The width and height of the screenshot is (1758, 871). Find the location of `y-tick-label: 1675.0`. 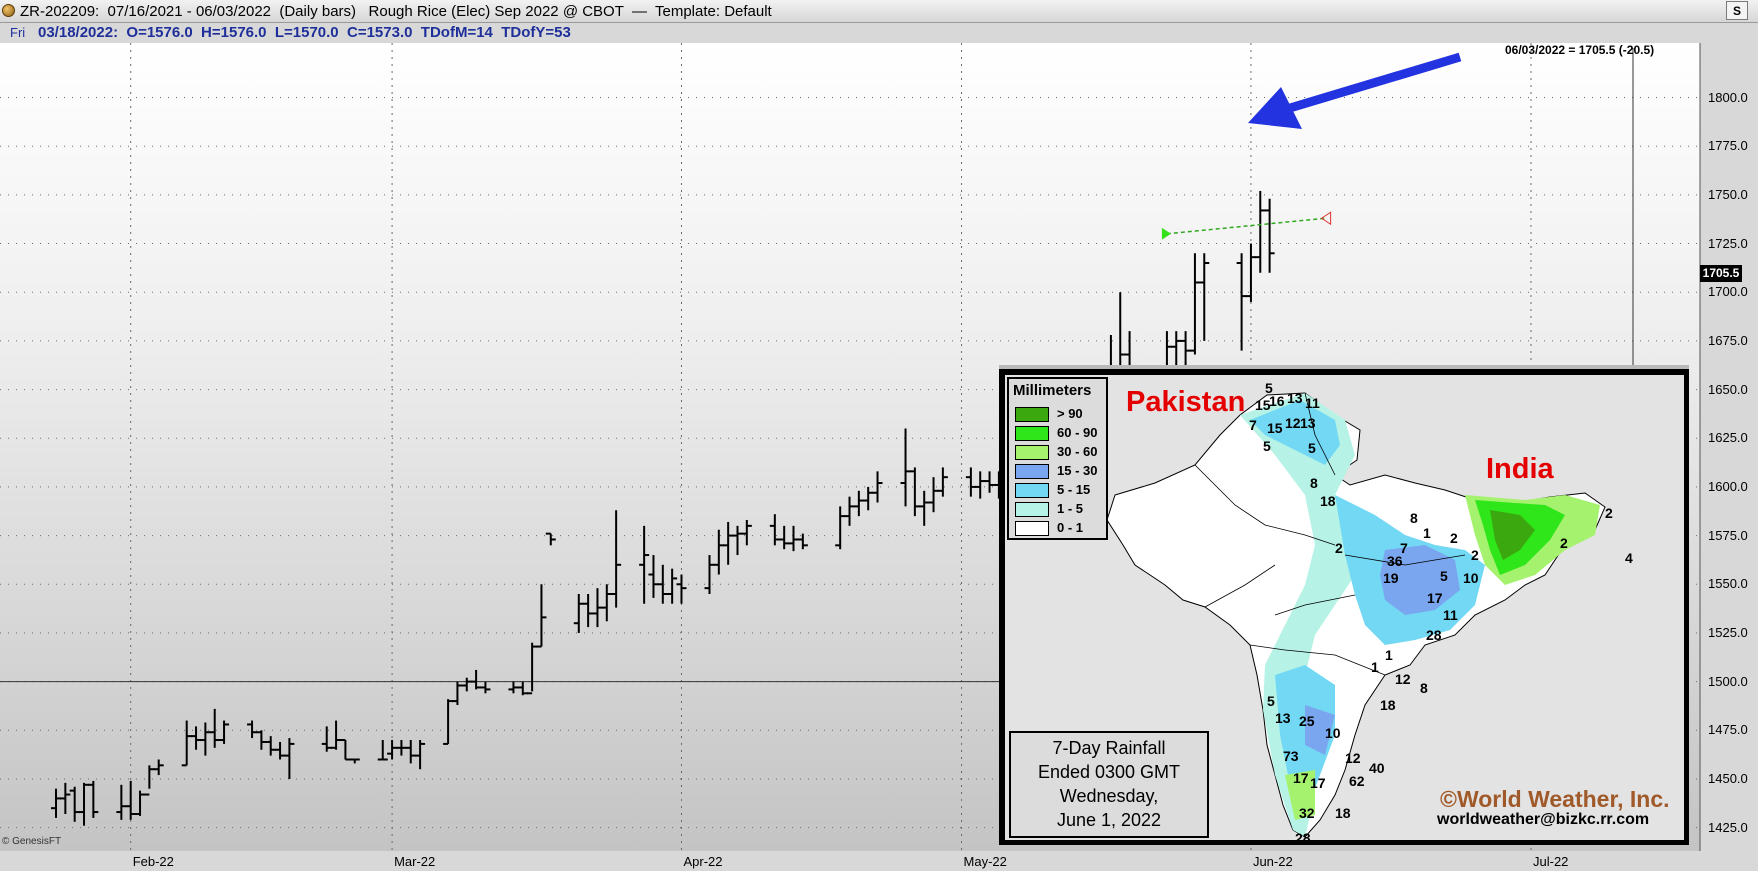

y-tick-label: 1675.0 is located at coordinates (1728, 340).